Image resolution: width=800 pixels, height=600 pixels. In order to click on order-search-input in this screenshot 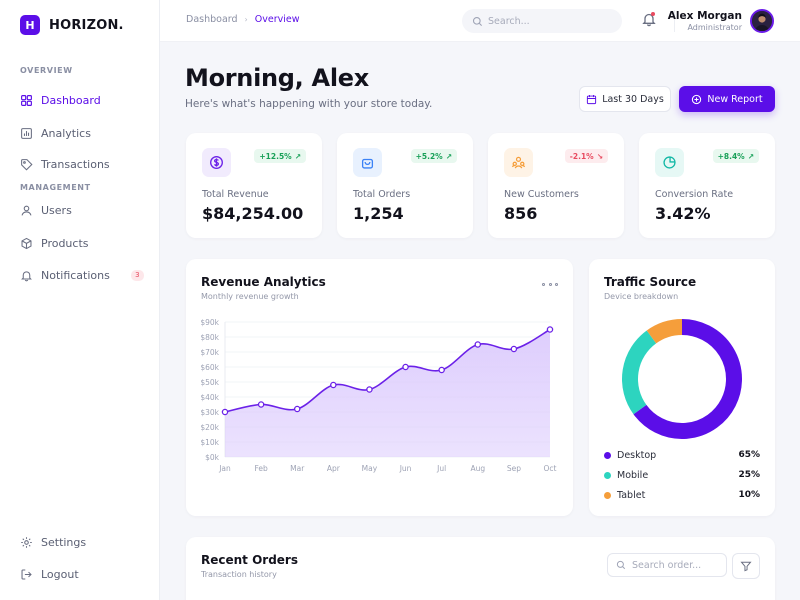, I will do `click(677, 565)`.